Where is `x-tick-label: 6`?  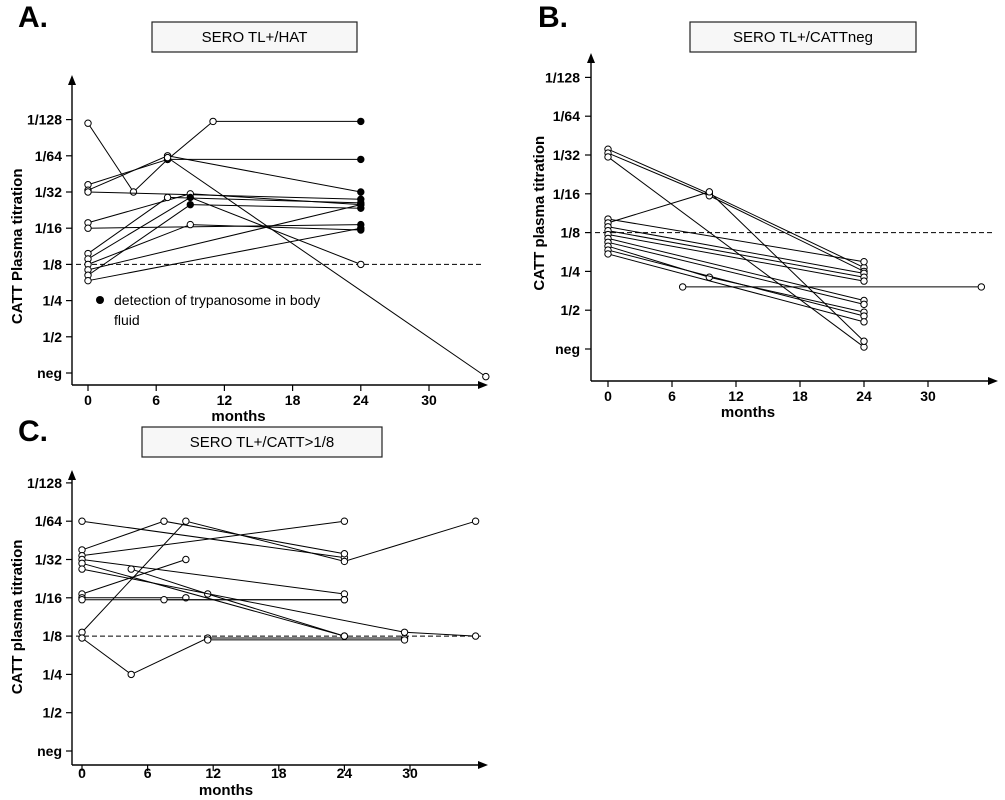 x-tick-label: 6 is located at coordinates (672, 396).